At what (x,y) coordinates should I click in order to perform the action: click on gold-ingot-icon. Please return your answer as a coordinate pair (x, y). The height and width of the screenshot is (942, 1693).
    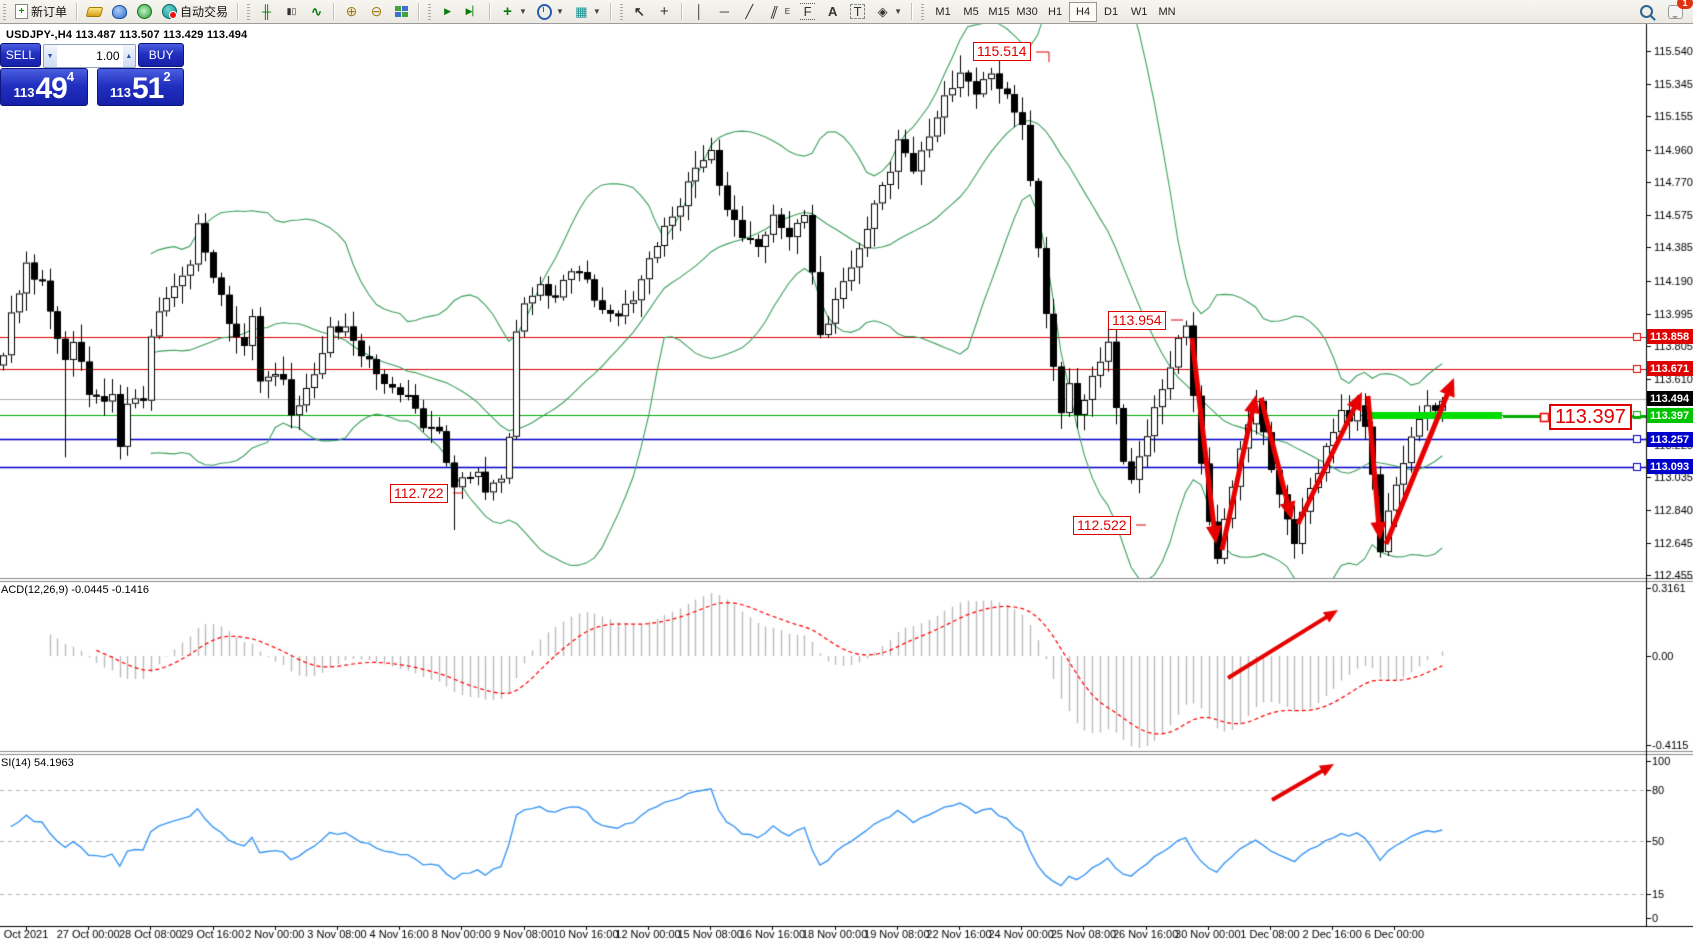
    Looking at the image, I should click on (94, 11).